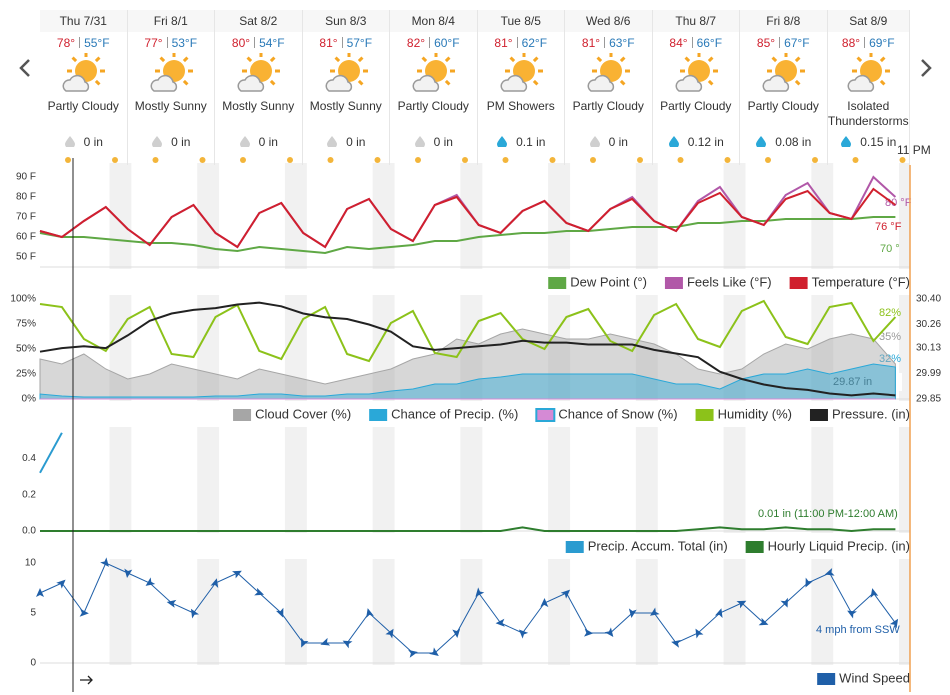  What do you see at coordinates (729, 281) in the screenshot?
I see `legend-label: Feels Like (°F)` at bounding box center [729, 281].